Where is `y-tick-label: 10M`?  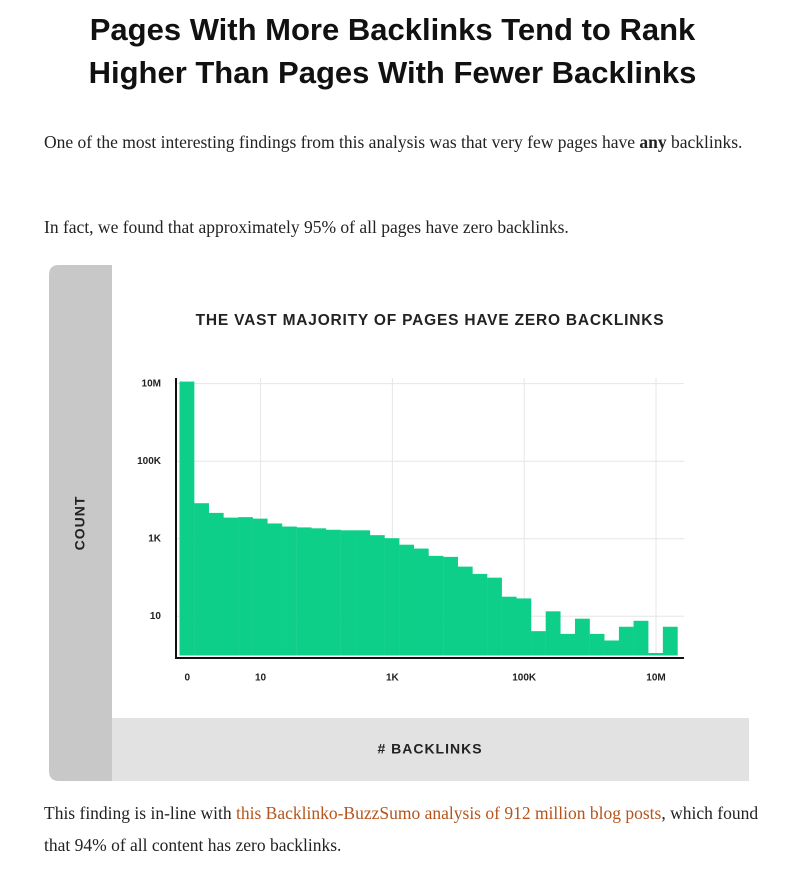
y-tick-label: 10M is located at coordinates (151, 383).